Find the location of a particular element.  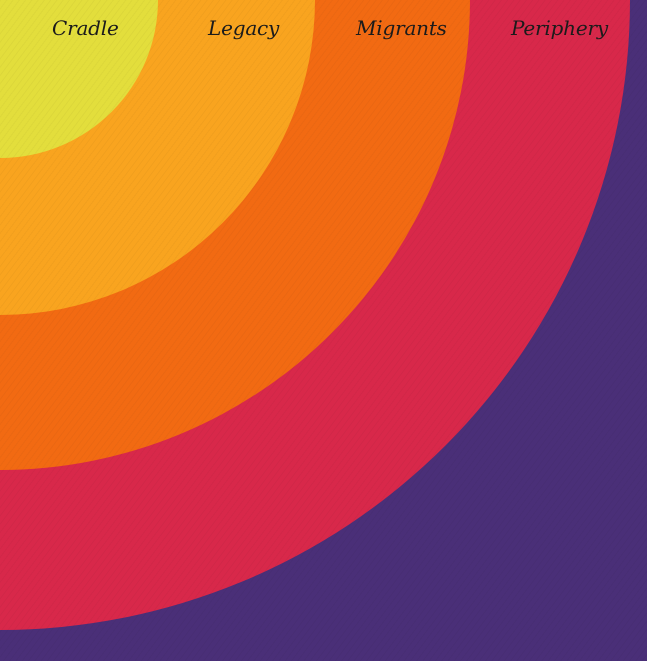

label-cradle: Cradle is located at coordinates (85, 28).